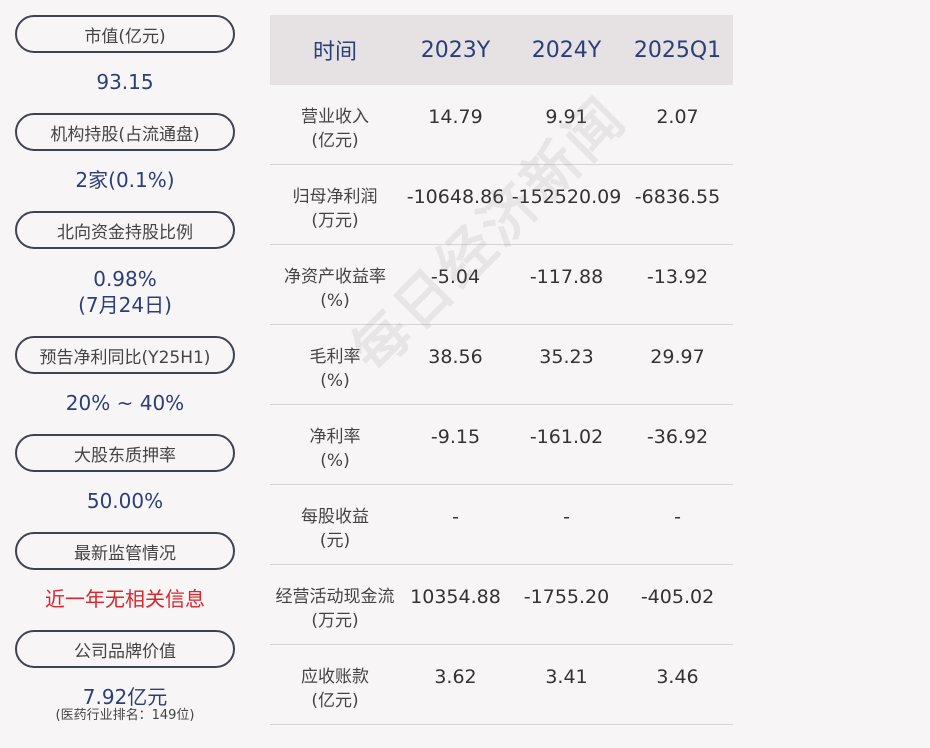 The height and width of the screenshot is (748, 930). Describe the element at coordinates (677, 597) in the screenshot. I see `table-cell: -405.02` at that location.